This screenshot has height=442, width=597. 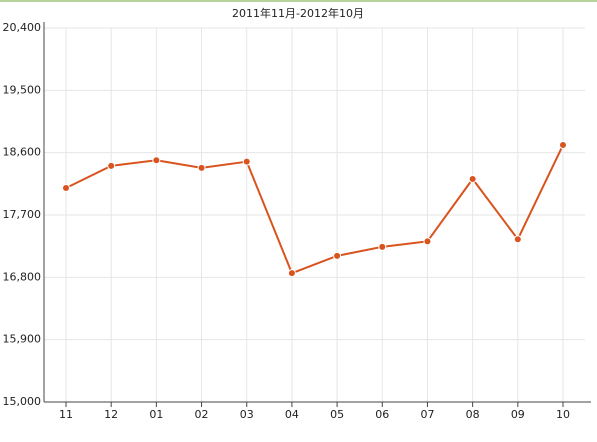 I want to click on x-tick-label: 12, so click(x=111, y=414).